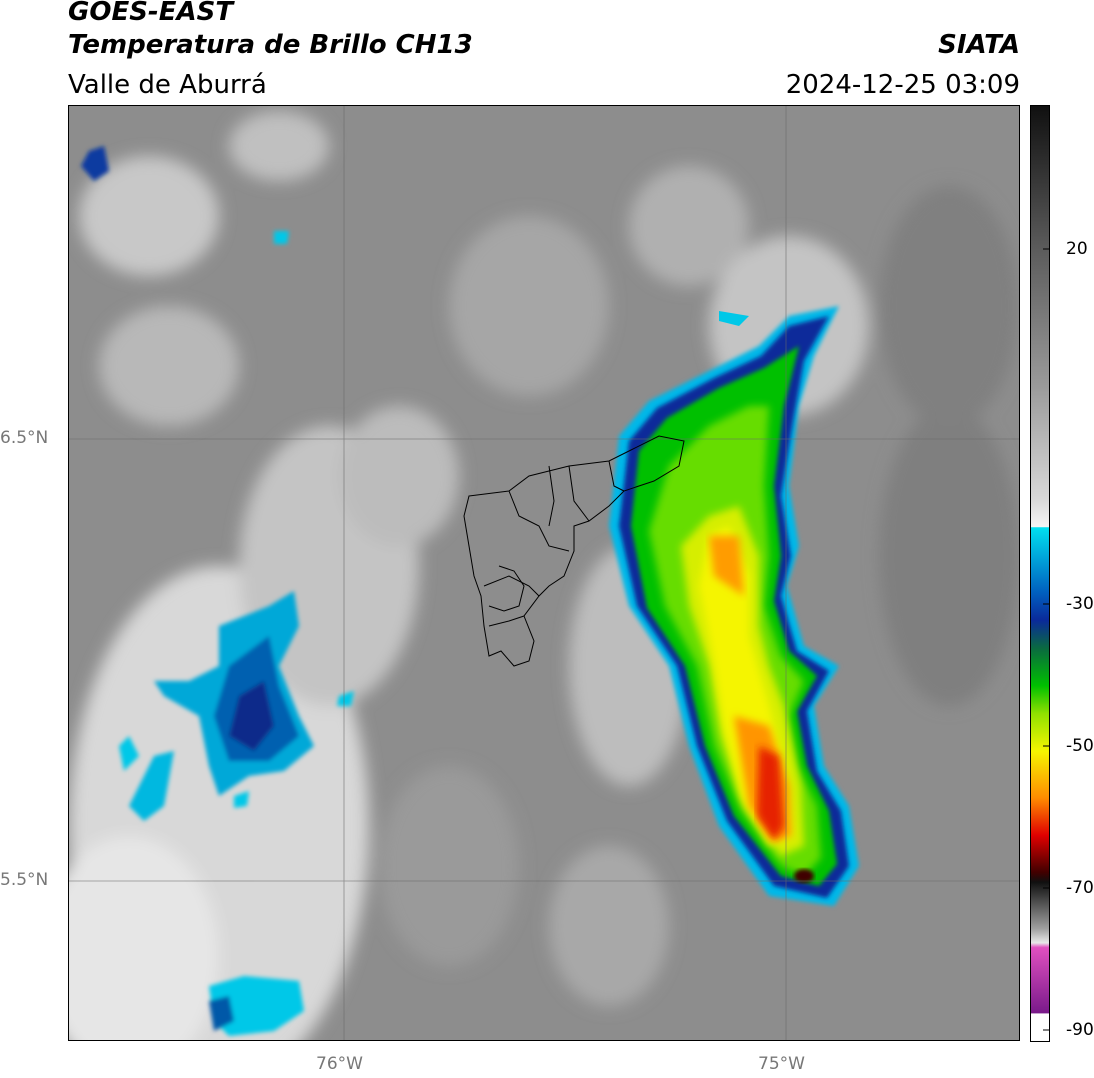 The height and width of the screenshot is (1078, 1094). Describe the element at coordinates (781, 1064) in the screenshot. I see `lon-tick-75w: 75°W` at that location.